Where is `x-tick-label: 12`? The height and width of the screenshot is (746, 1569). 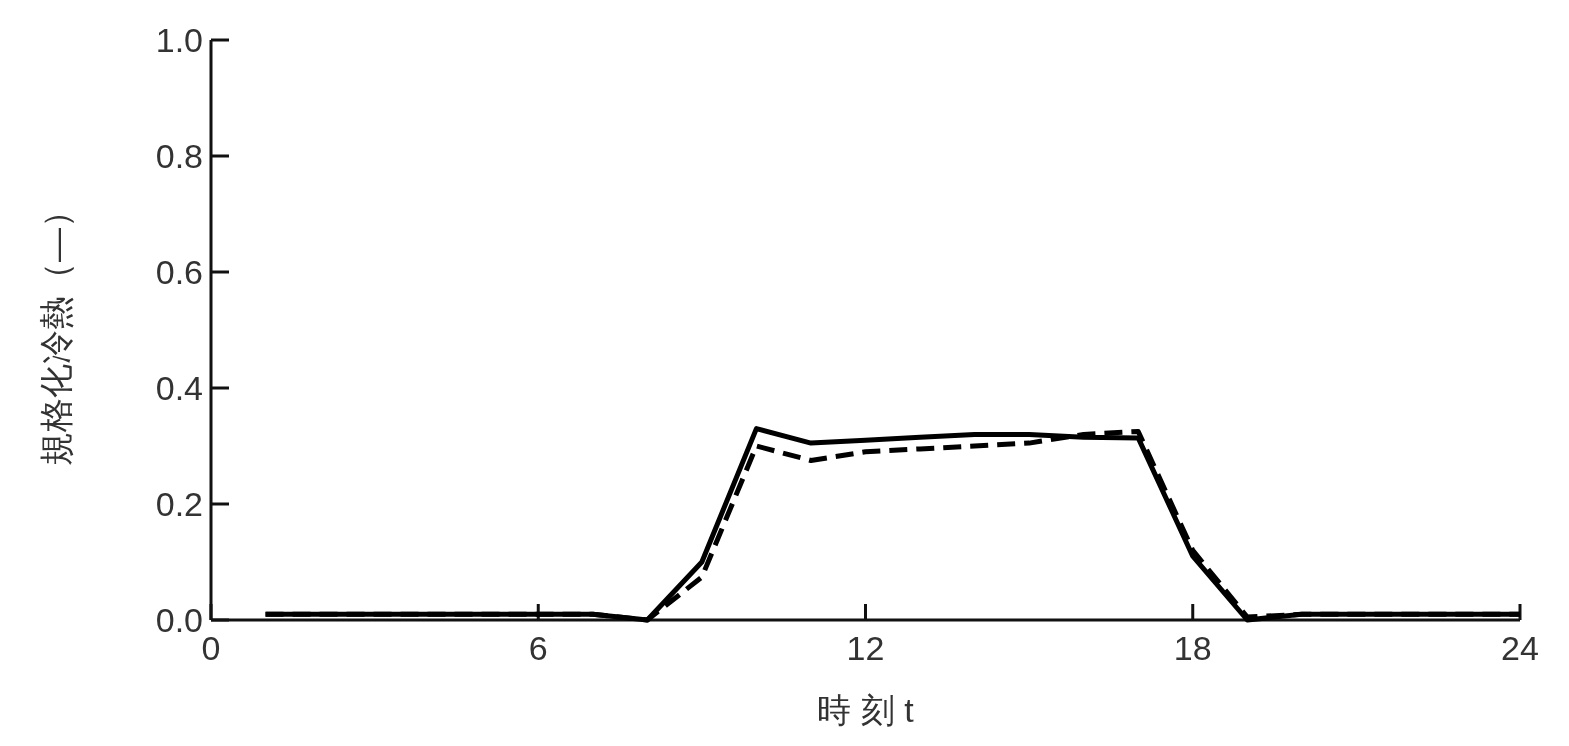 x-tick-label: 12 is located at coordinates (865, 648).